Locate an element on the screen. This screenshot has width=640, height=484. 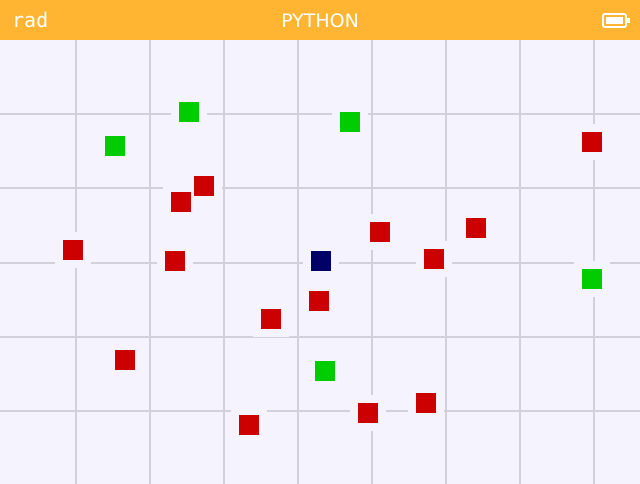
angle-mode: rad is located at coordinates (30, 20).